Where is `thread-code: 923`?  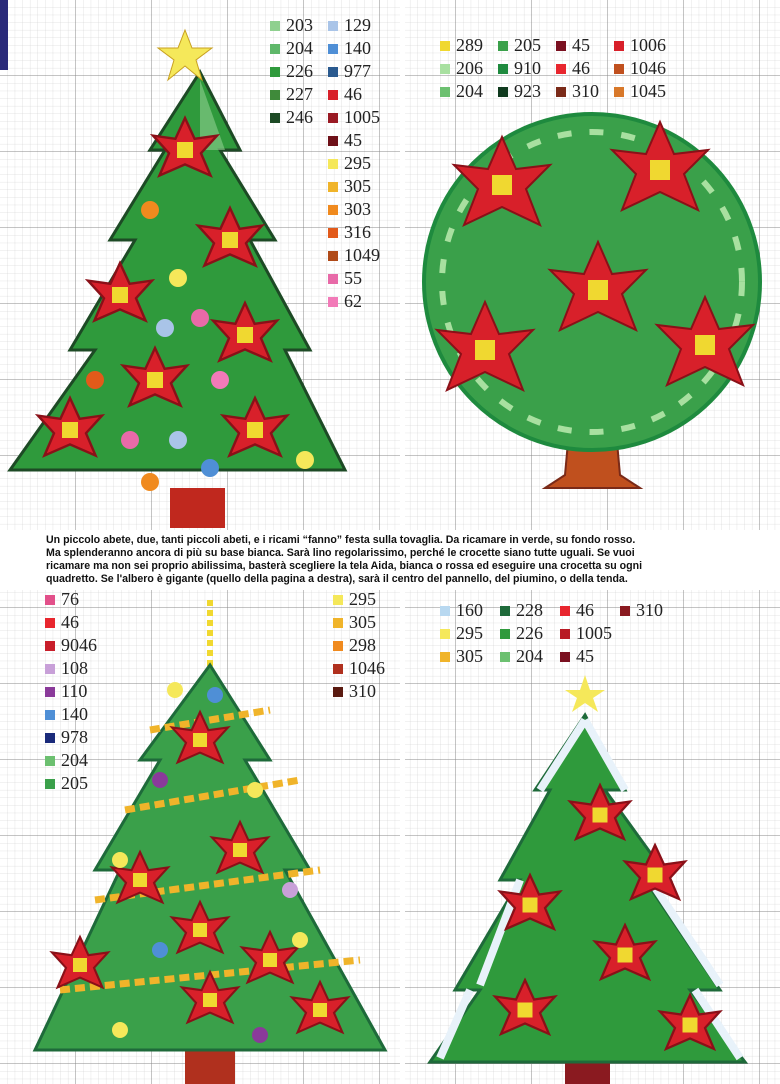
thread-code: 923 is located at coordinates (527, 91).